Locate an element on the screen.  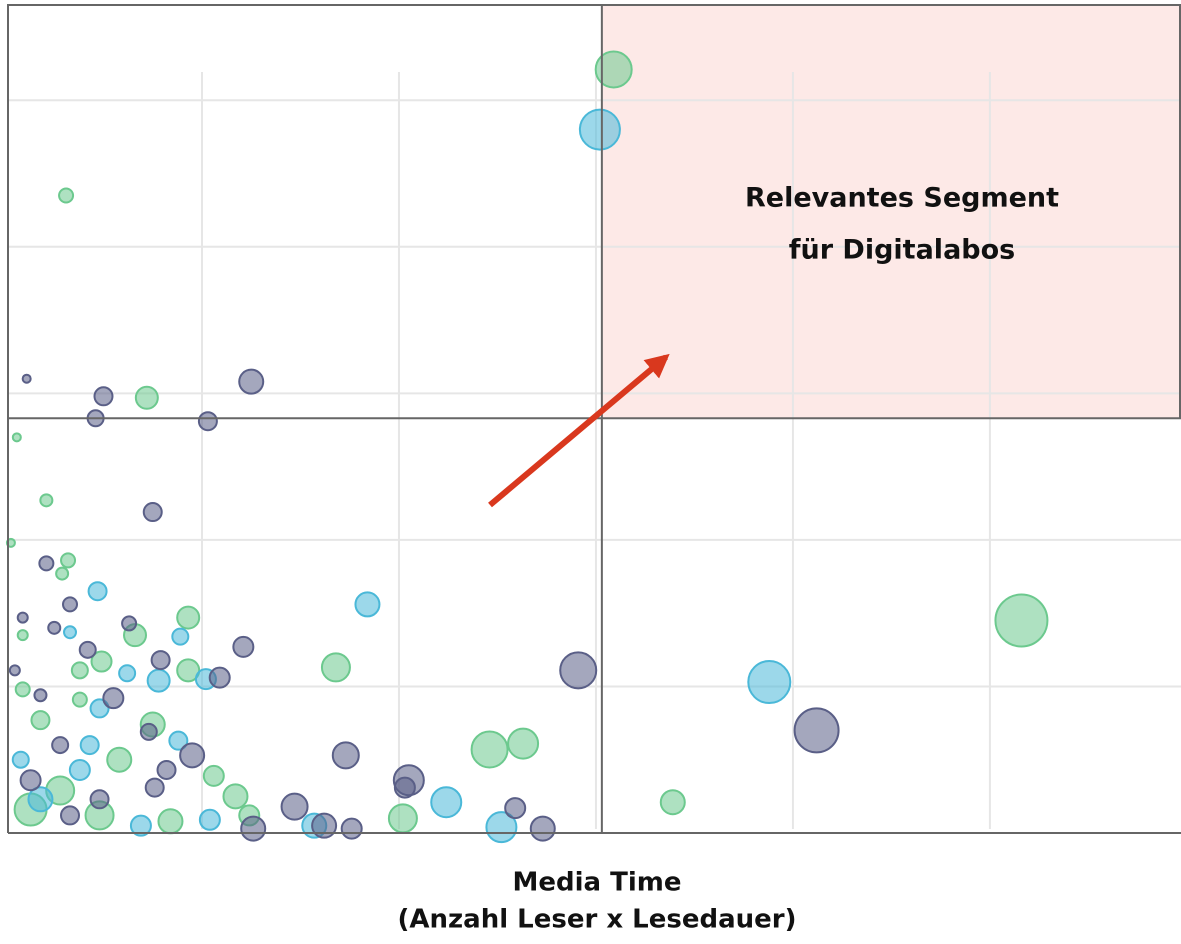
annotation: Relevantes Segment is located at coordinates (902, 198).